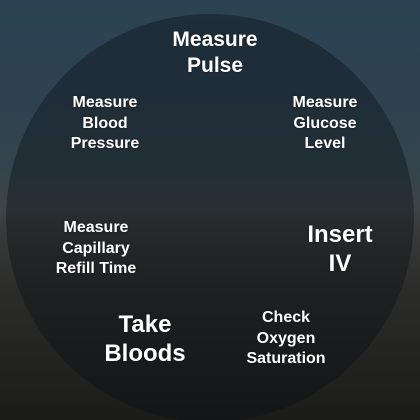 Image resolution: width=420 pixels, height=420 pixels. I want to click on check-oxygen-saturation-option: Check Oxygen Saturation, so click(286, 338).